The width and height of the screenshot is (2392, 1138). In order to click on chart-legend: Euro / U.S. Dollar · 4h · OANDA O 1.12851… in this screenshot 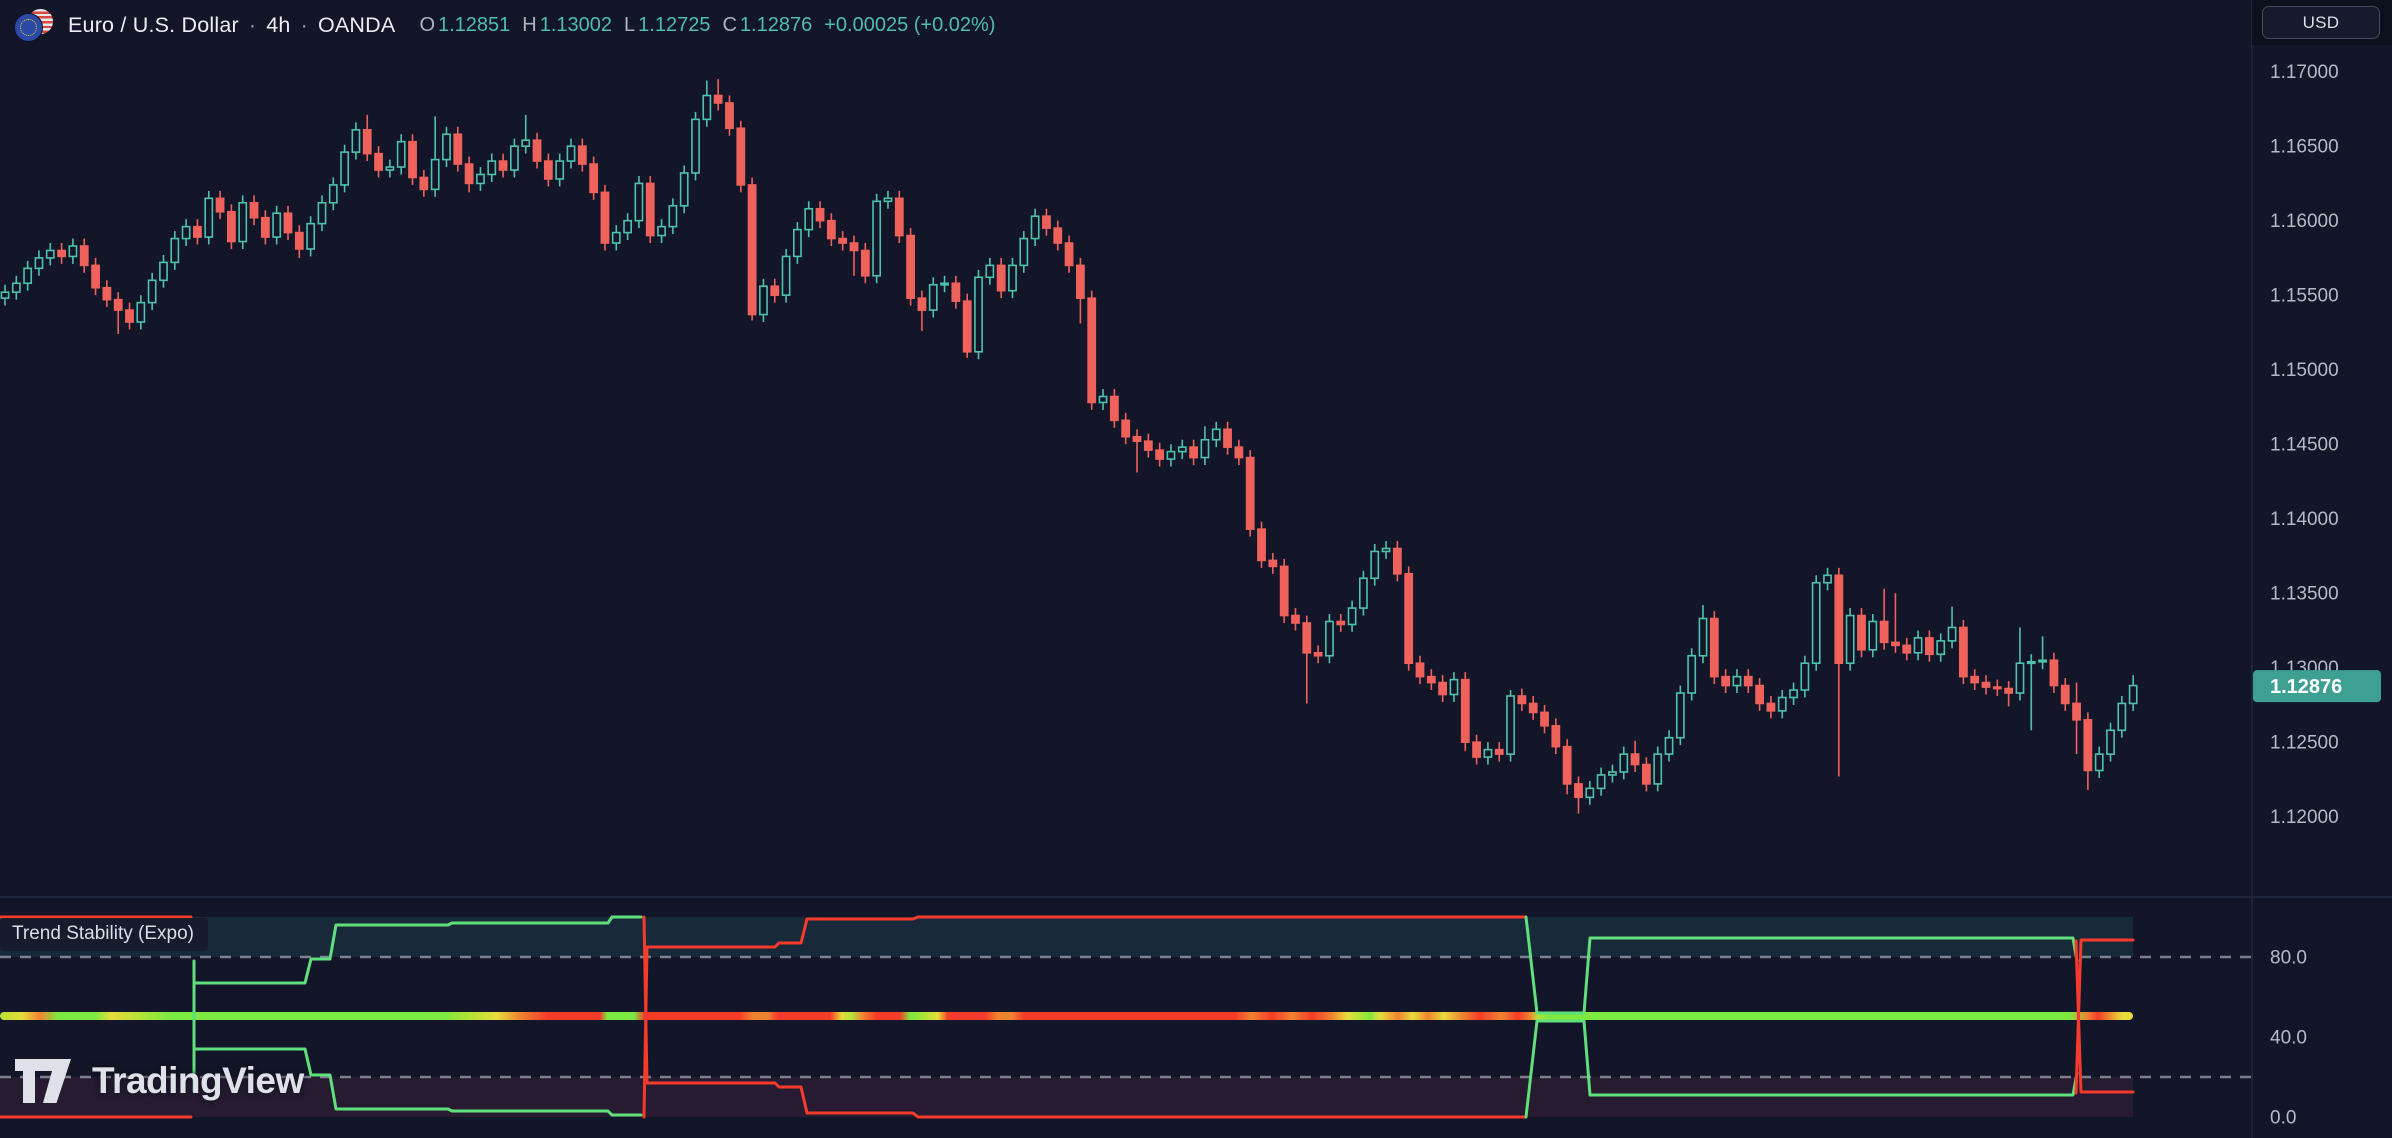, I will do `click(504, 25)`.